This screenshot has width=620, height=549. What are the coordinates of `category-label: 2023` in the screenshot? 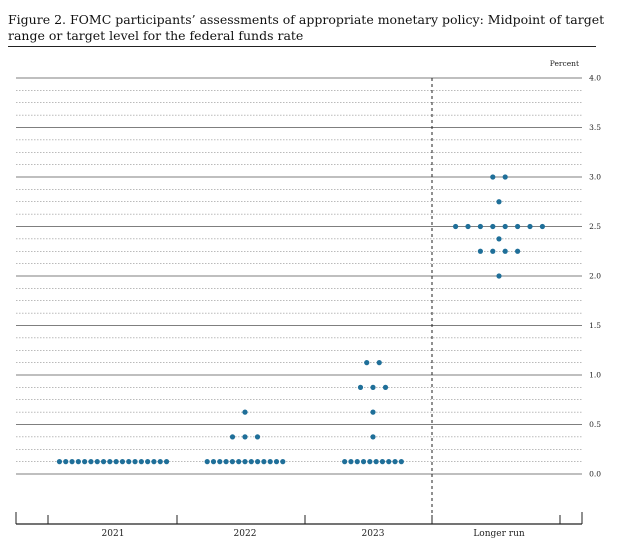 It's located at (373, 534).